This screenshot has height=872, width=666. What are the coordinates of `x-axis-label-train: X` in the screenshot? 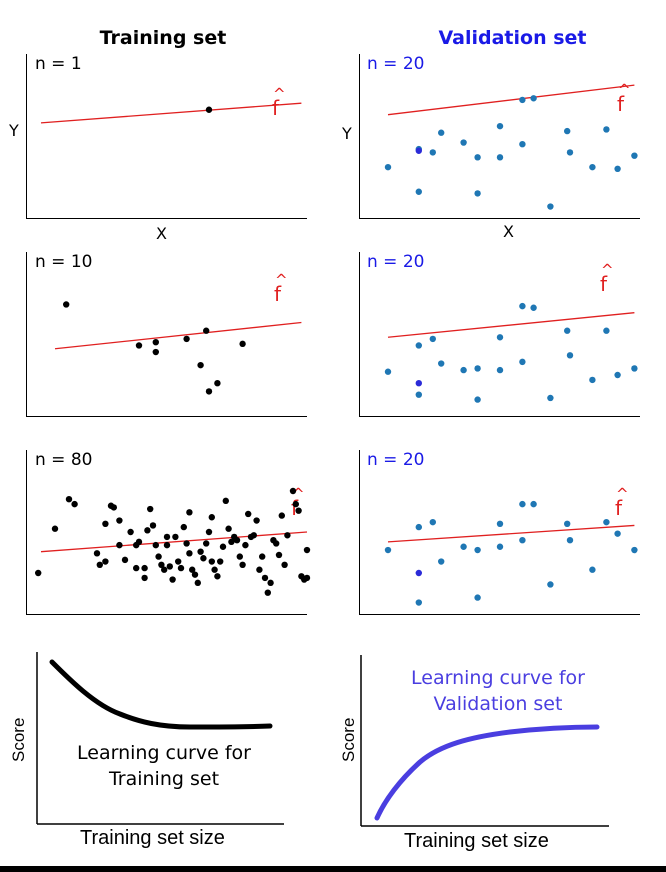 It's located at (161, 233).